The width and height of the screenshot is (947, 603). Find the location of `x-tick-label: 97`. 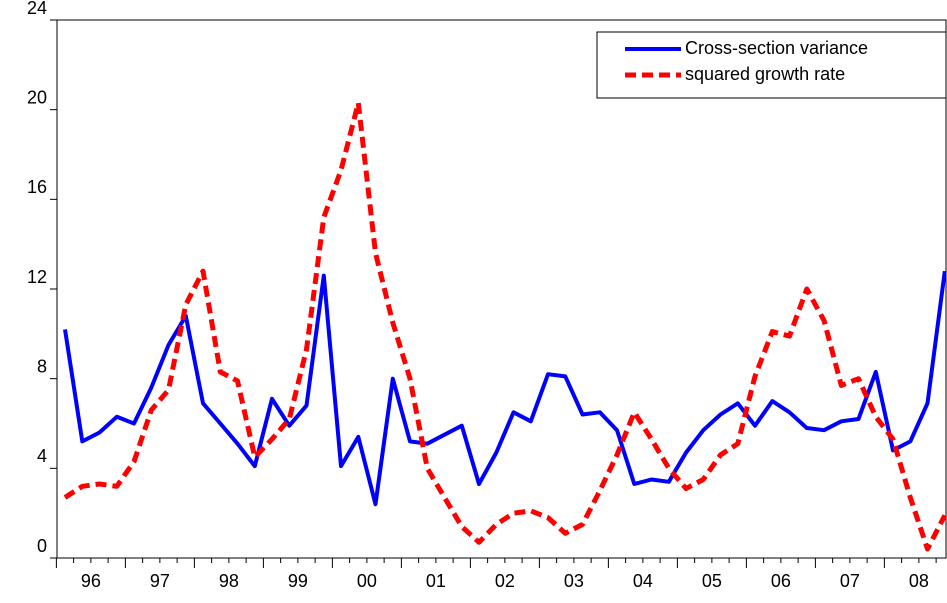

x-tick-label: 97 is located at coordinates (160, 581).